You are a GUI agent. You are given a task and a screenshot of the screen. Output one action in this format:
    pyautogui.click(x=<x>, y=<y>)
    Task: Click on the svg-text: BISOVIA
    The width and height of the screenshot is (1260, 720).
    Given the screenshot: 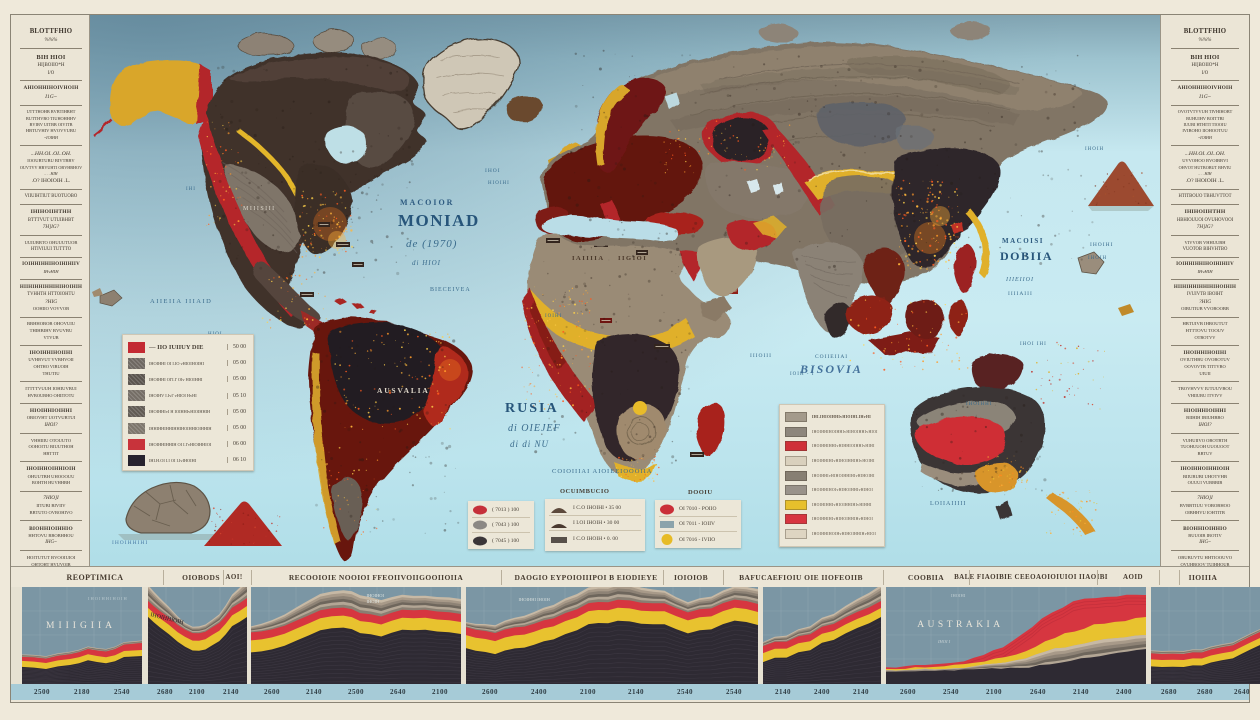 What is the action you would take?
    pyautogui.click(x=831, y=369)
    